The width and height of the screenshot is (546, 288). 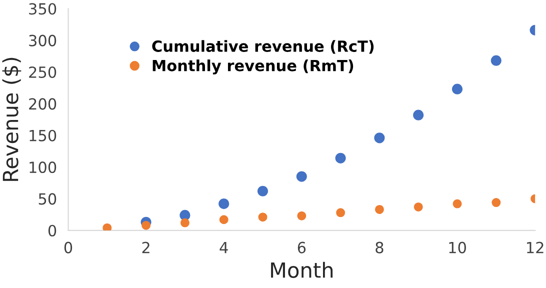 What do you see at coordinates (253, 67) in the screenshot?
I see `legend-label: Monthly revenue (RmT)` at bounding box center [253, 67].